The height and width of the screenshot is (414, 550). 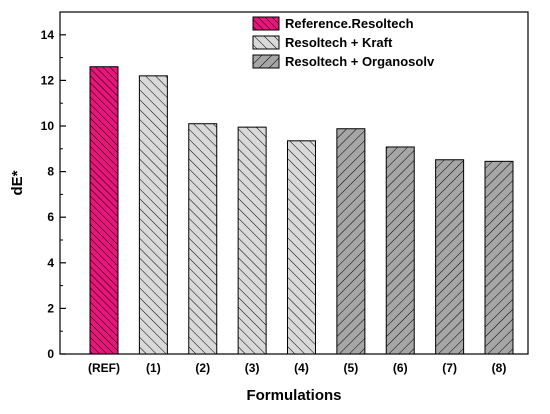 What do you see at coordinates (50, 263) in the screenshot?
I see `y-tick-label: 4` at bounding box center [50, 263].